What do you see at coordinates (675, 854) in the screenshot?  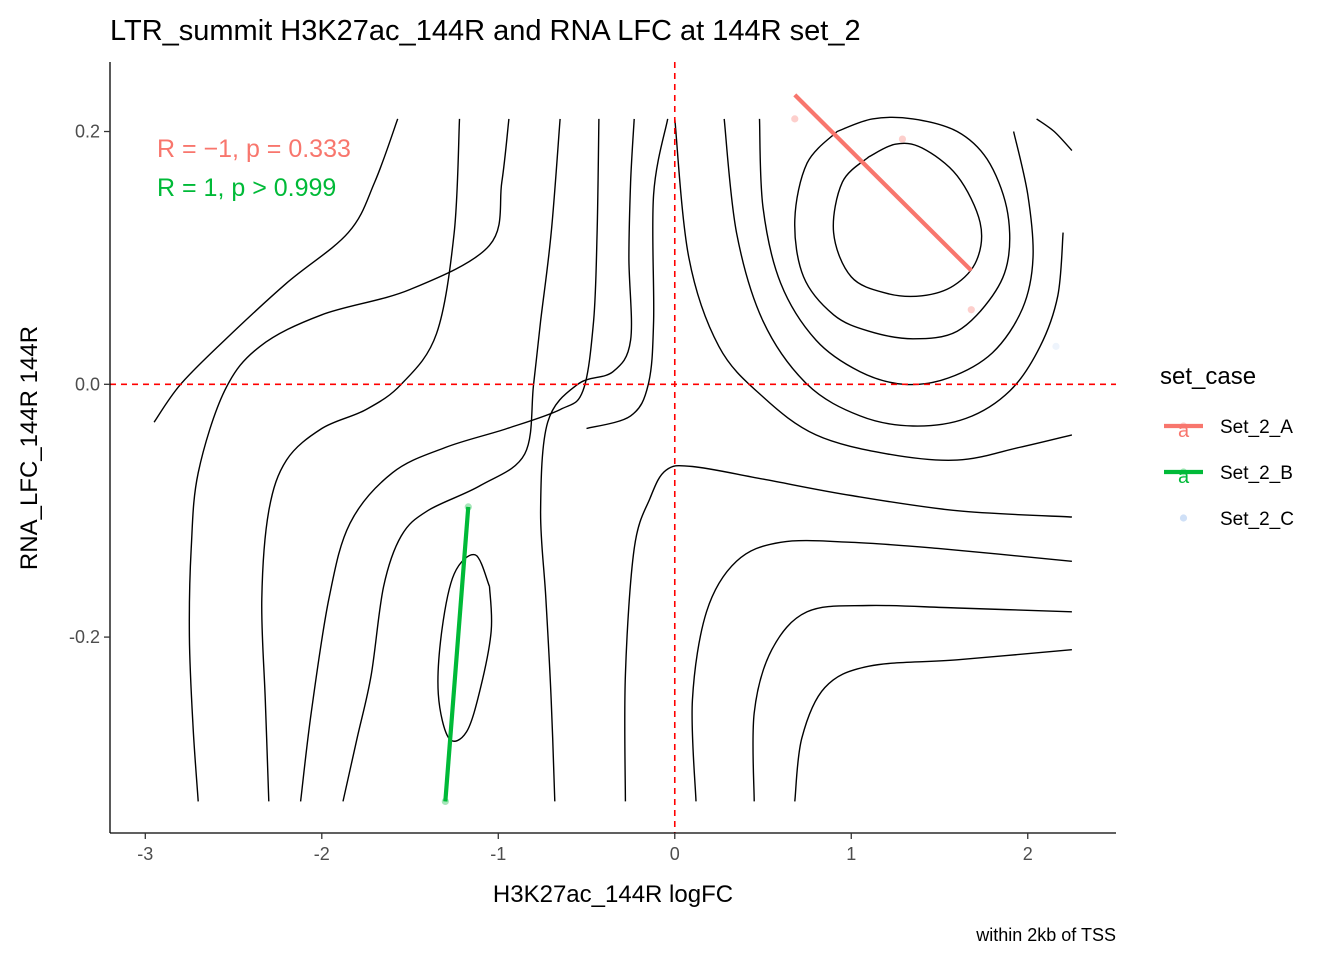 I see `x-tick-label: 0` at bounding box center [675, 854].